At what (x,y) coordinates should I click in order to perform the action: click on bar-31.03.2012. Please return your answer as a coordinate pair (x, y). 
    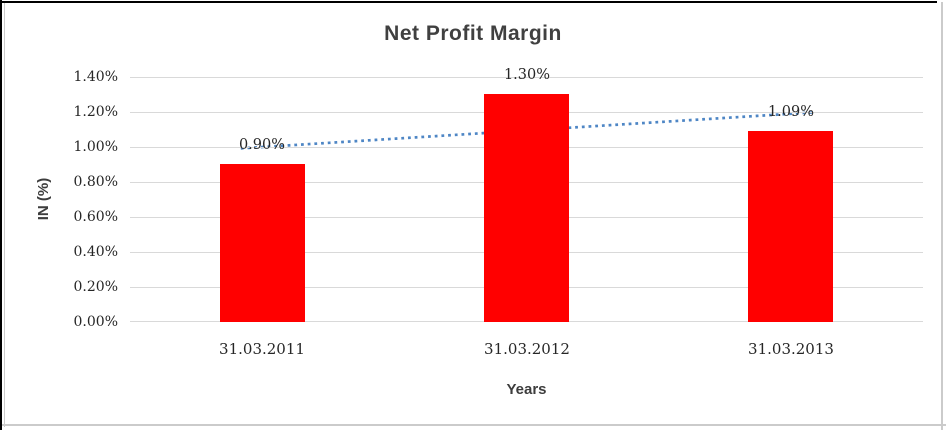
    Looking at the image, I should click on (526, 208).